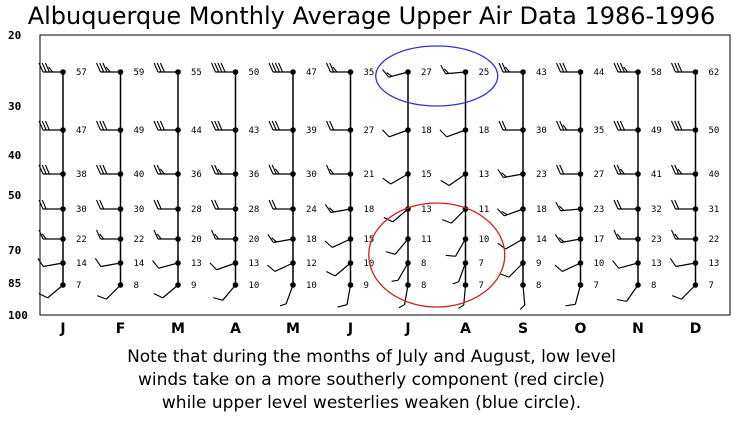  Describe the element at coordinates (235, 329) in the screenshot. I see `month-tick-label: A` at that location.